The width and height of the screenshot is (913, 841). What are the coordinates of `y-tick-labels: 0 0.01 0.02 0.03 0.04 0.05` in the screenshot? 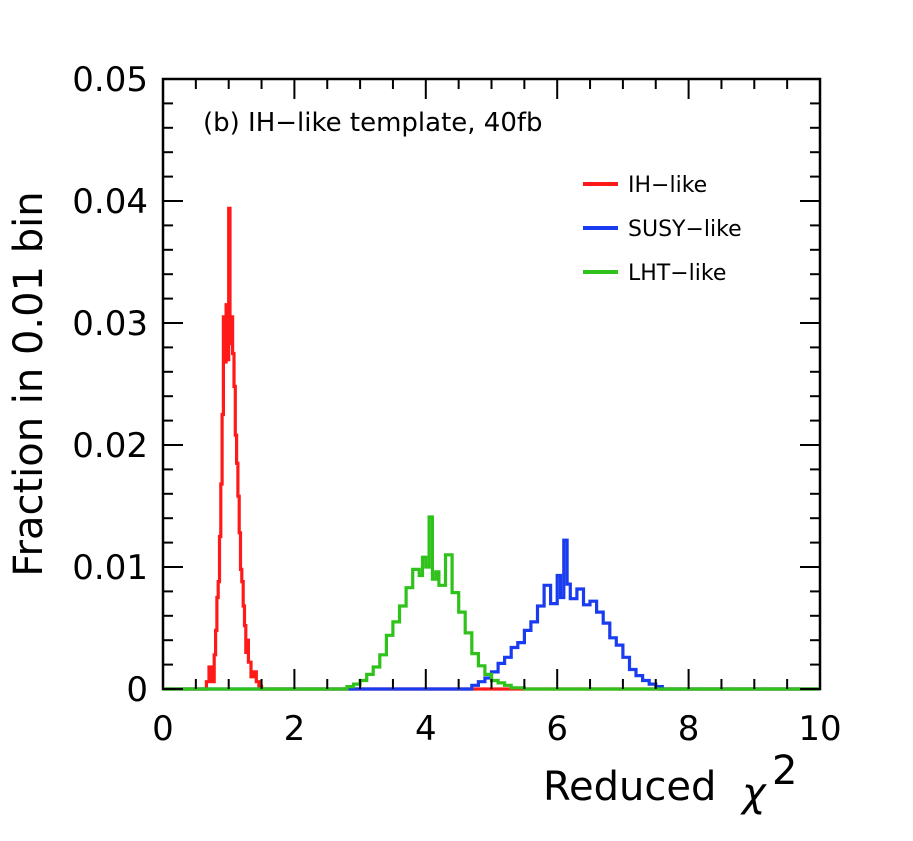 It's located at (110, 385).